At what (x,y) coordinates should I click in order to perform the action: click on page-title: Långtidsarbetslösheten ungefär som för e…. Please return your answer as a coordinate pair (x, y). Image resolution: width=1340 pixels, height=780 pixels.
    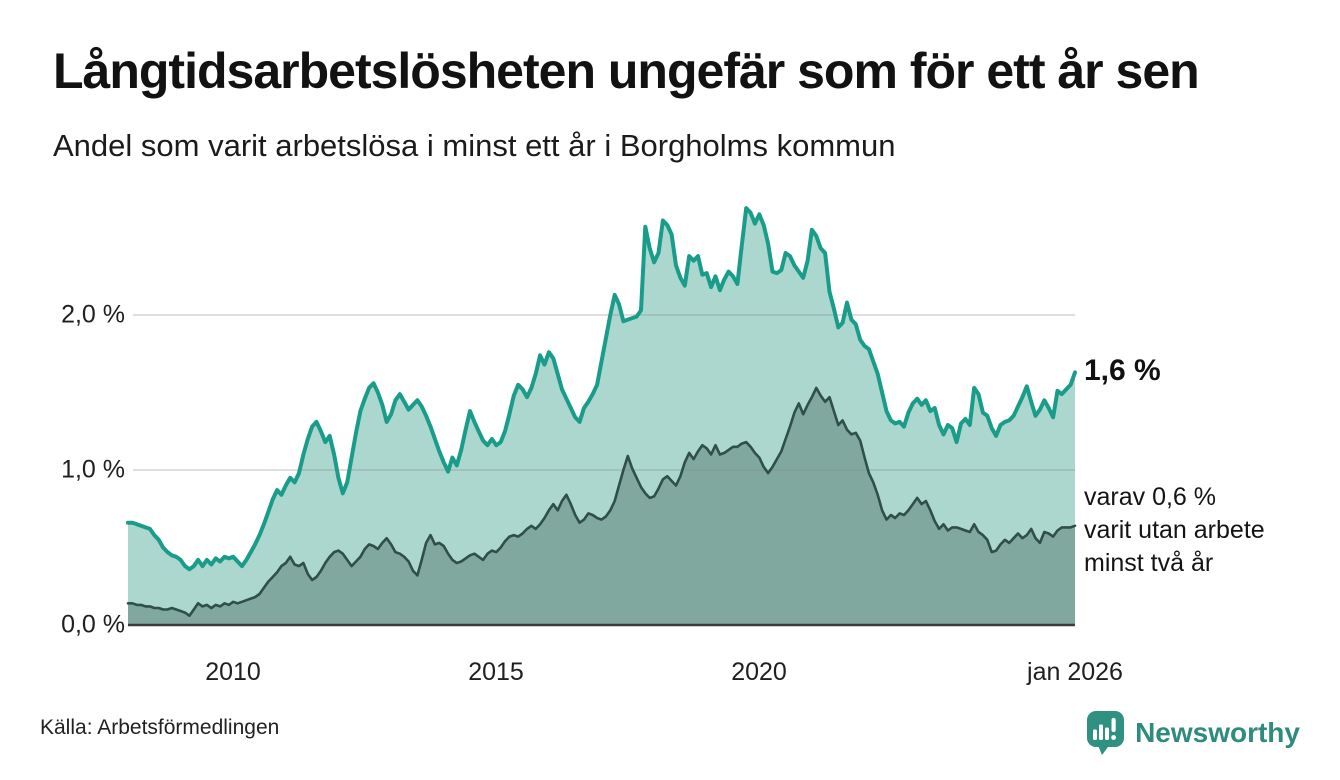
    Looking at the image, I should click on (626, 71).